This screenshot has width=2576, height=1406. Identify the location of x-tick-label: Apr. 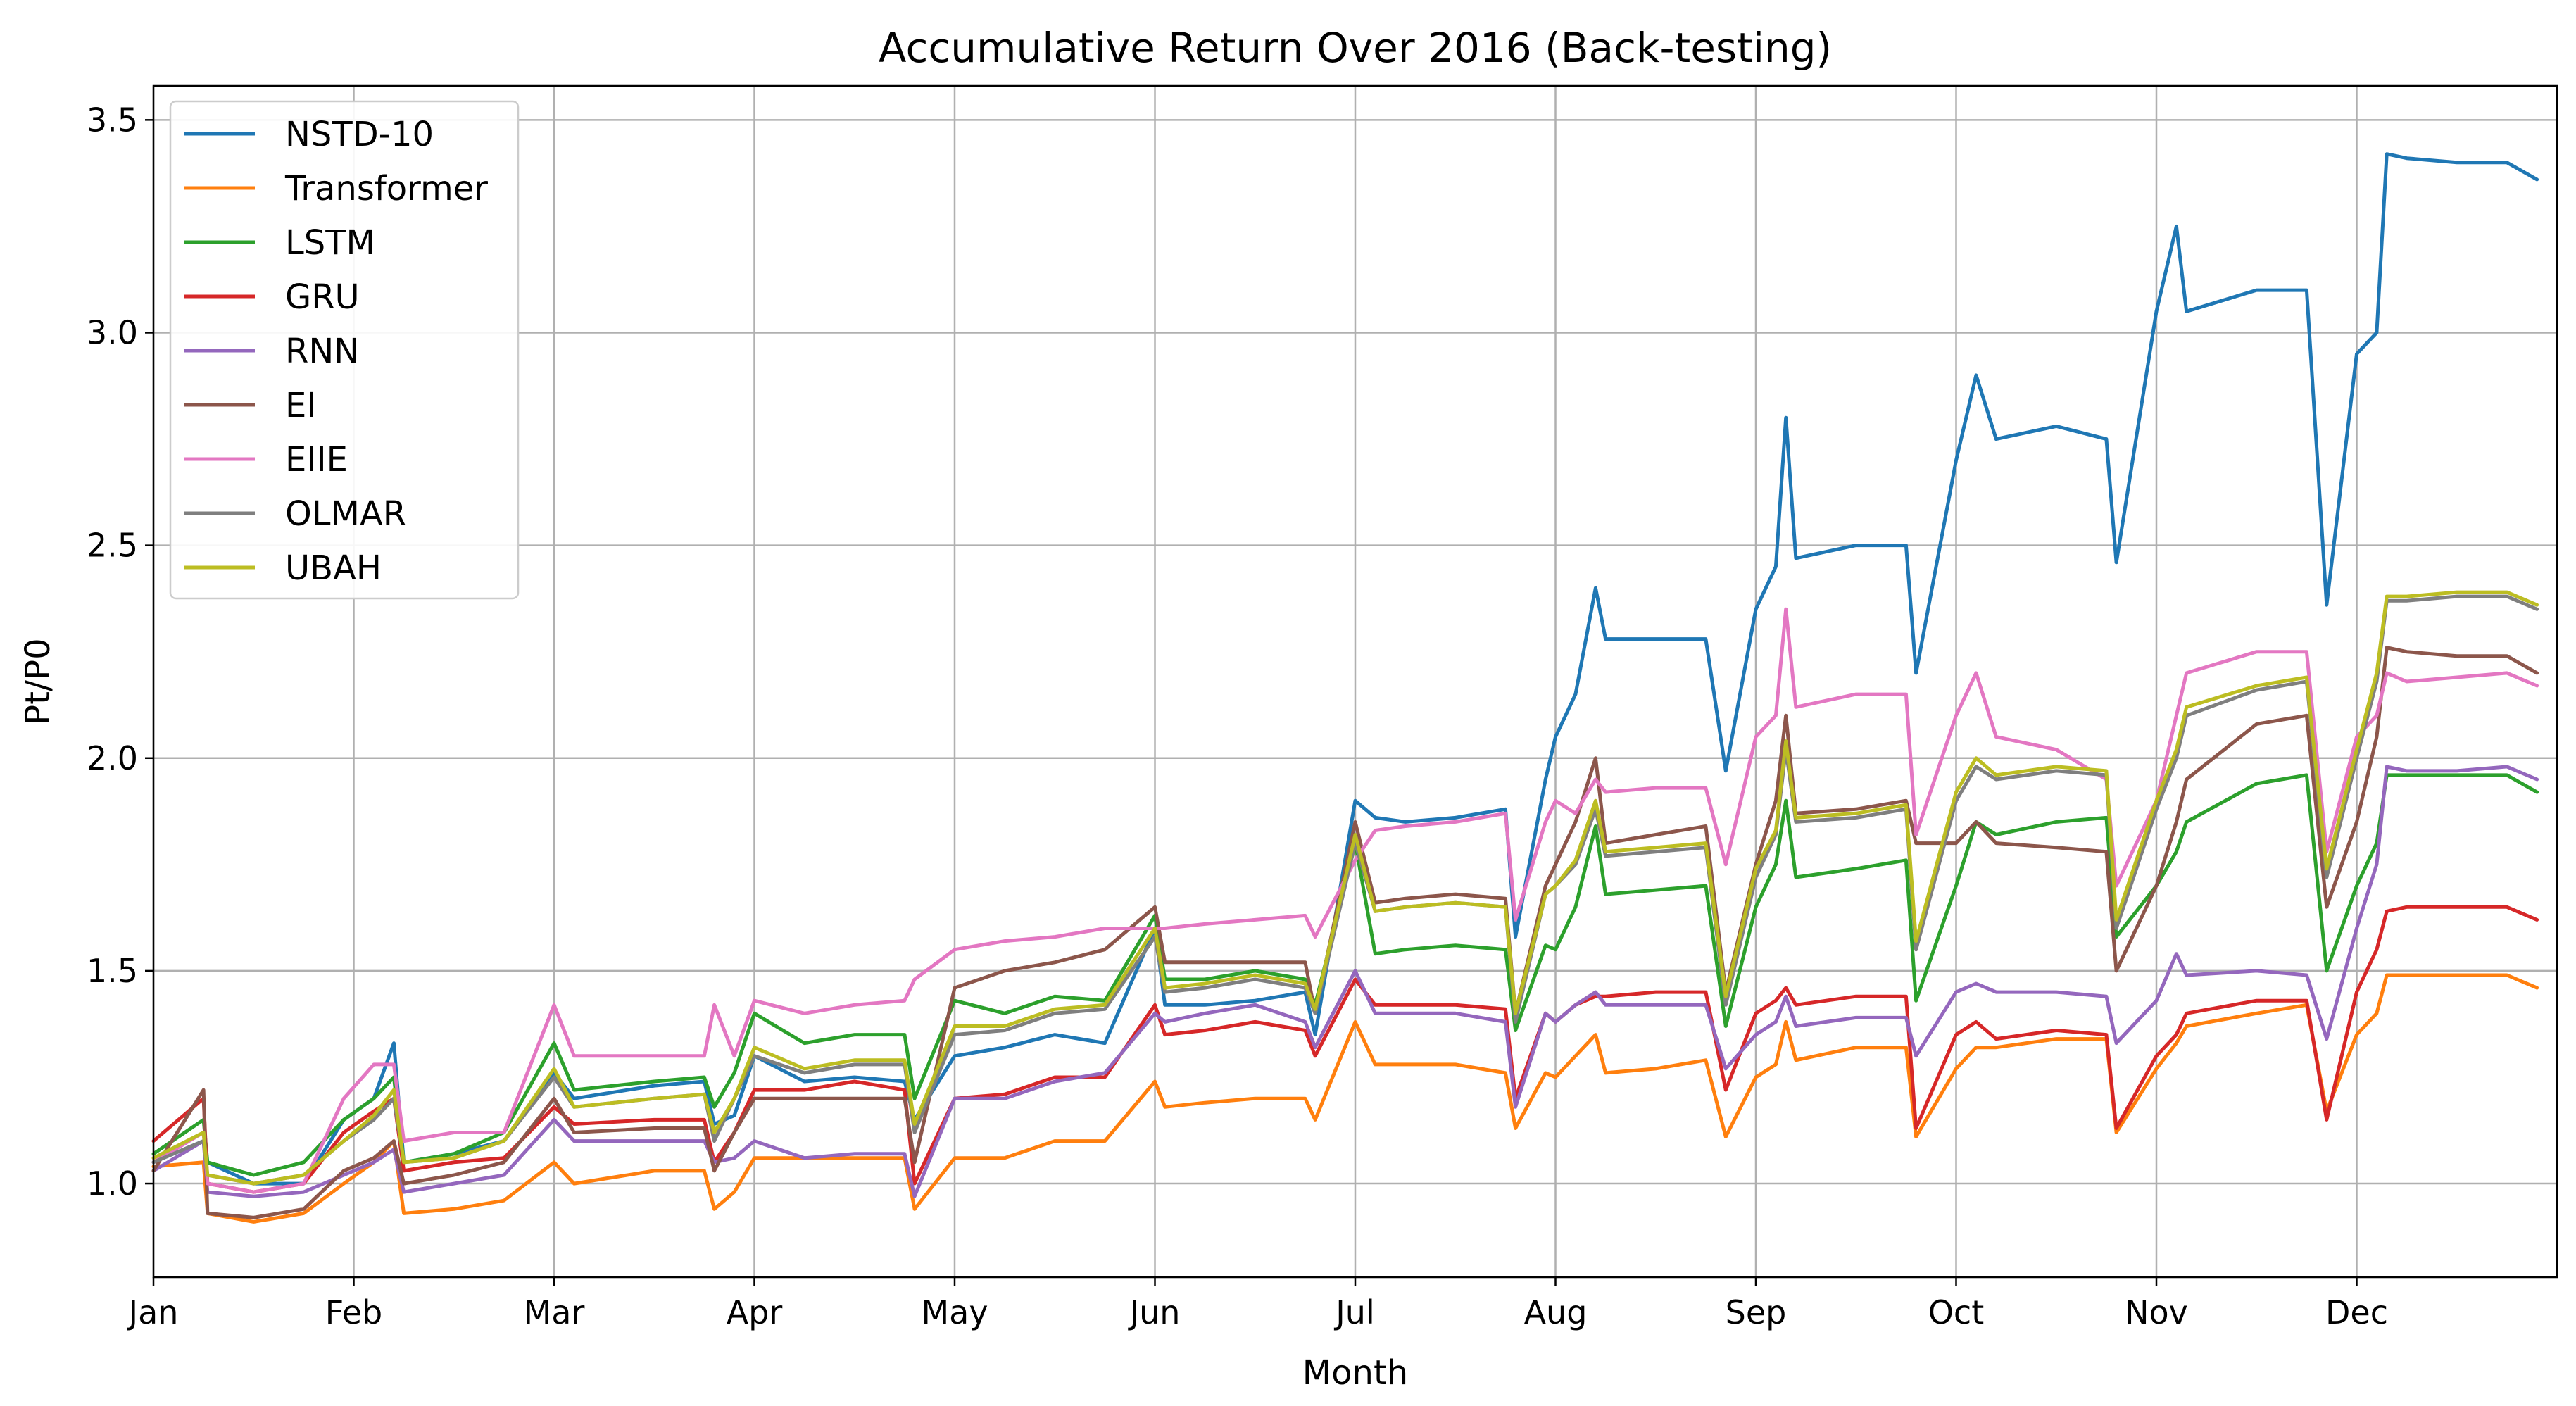
(755, 1312).